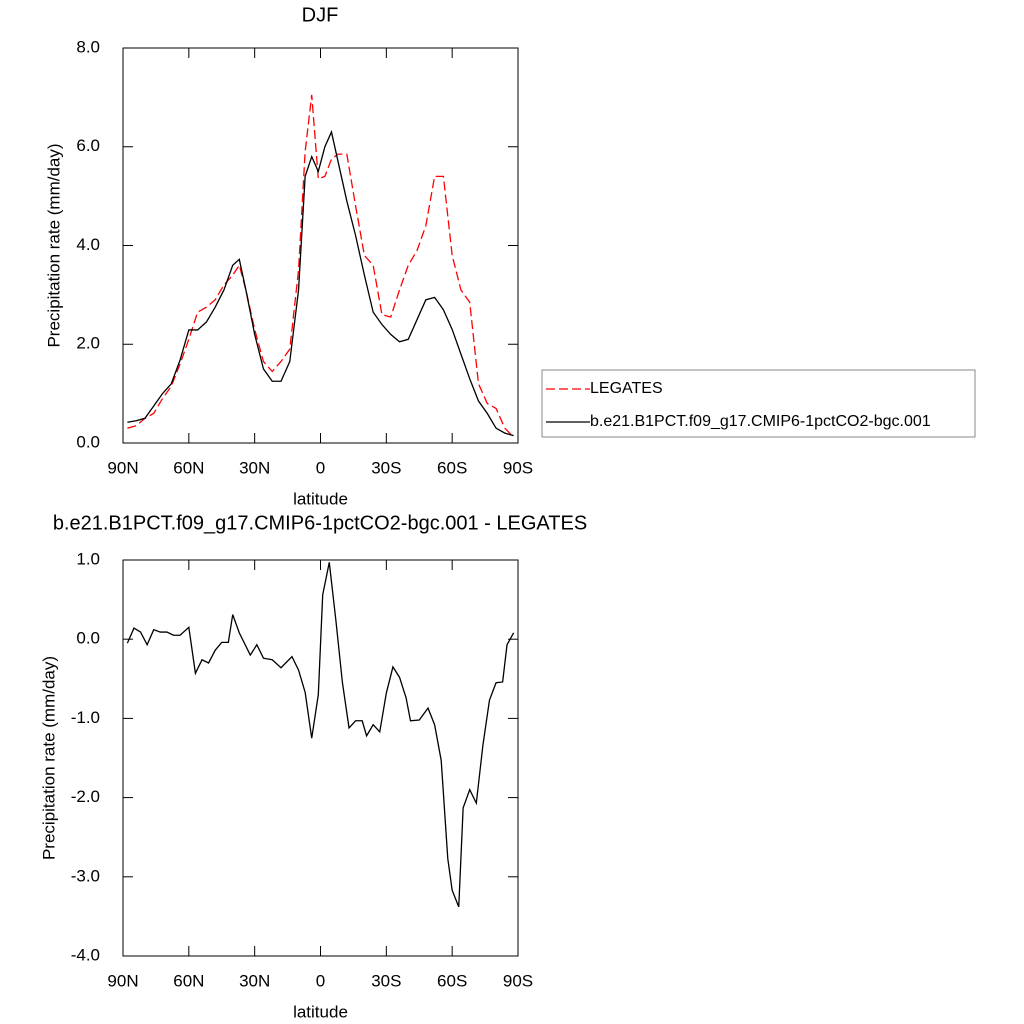 Image resolution: width=1024 pixels, height=1024 pixels. I want to click on y-tick-label: 8.0, so click(88, 46).